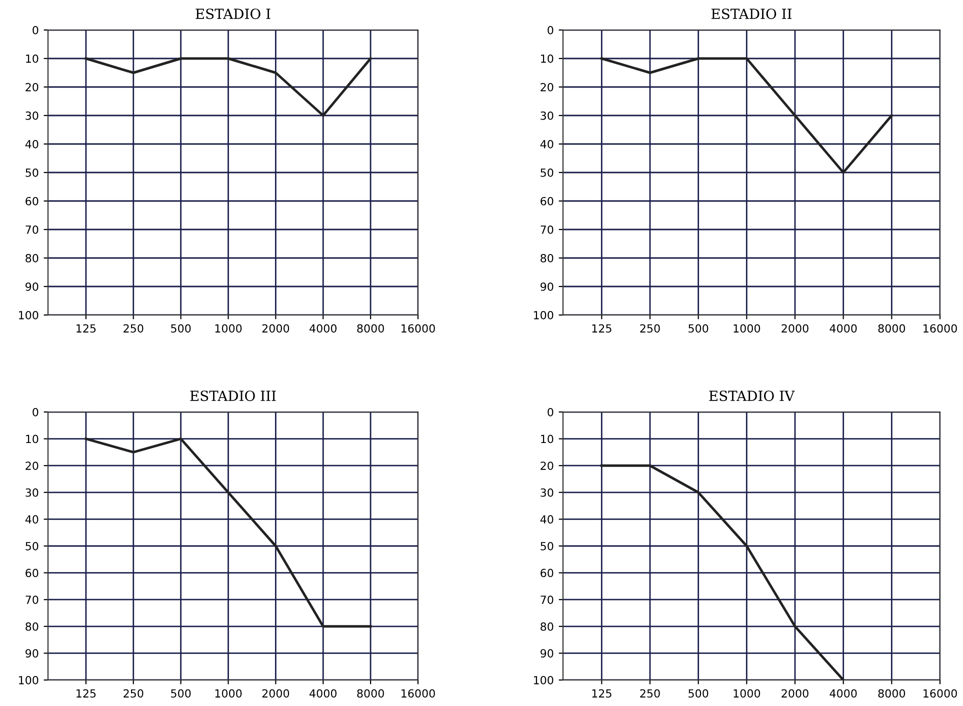 The image size is (963, 706). What do you see at coordinates (233, 396) in the screenshot?
I see `chart-title: ESTADIO III` at bounding box center [233, 396].